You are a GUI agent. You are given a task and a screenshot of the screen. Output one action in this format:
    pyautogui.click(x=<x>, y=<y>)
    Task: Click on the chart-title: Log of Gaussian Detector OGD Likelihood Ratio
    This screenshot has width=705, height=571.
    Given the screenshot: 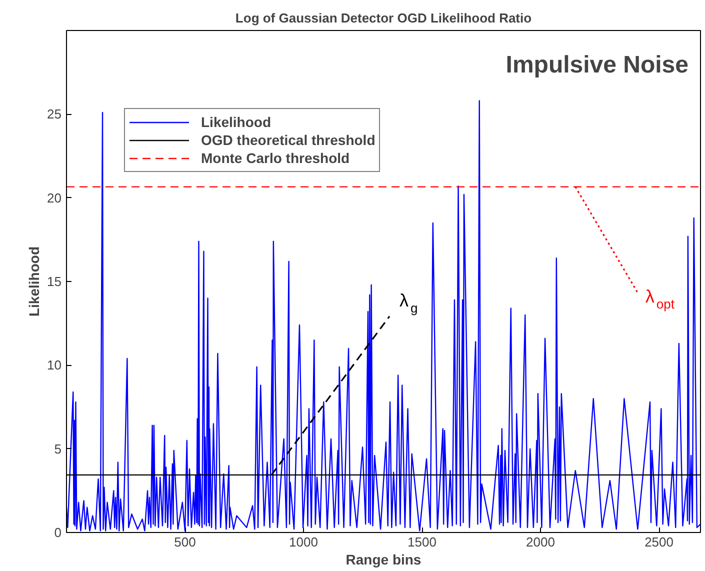 What is the action you would take?
    pyautogui.click(x=383, y=18)
    